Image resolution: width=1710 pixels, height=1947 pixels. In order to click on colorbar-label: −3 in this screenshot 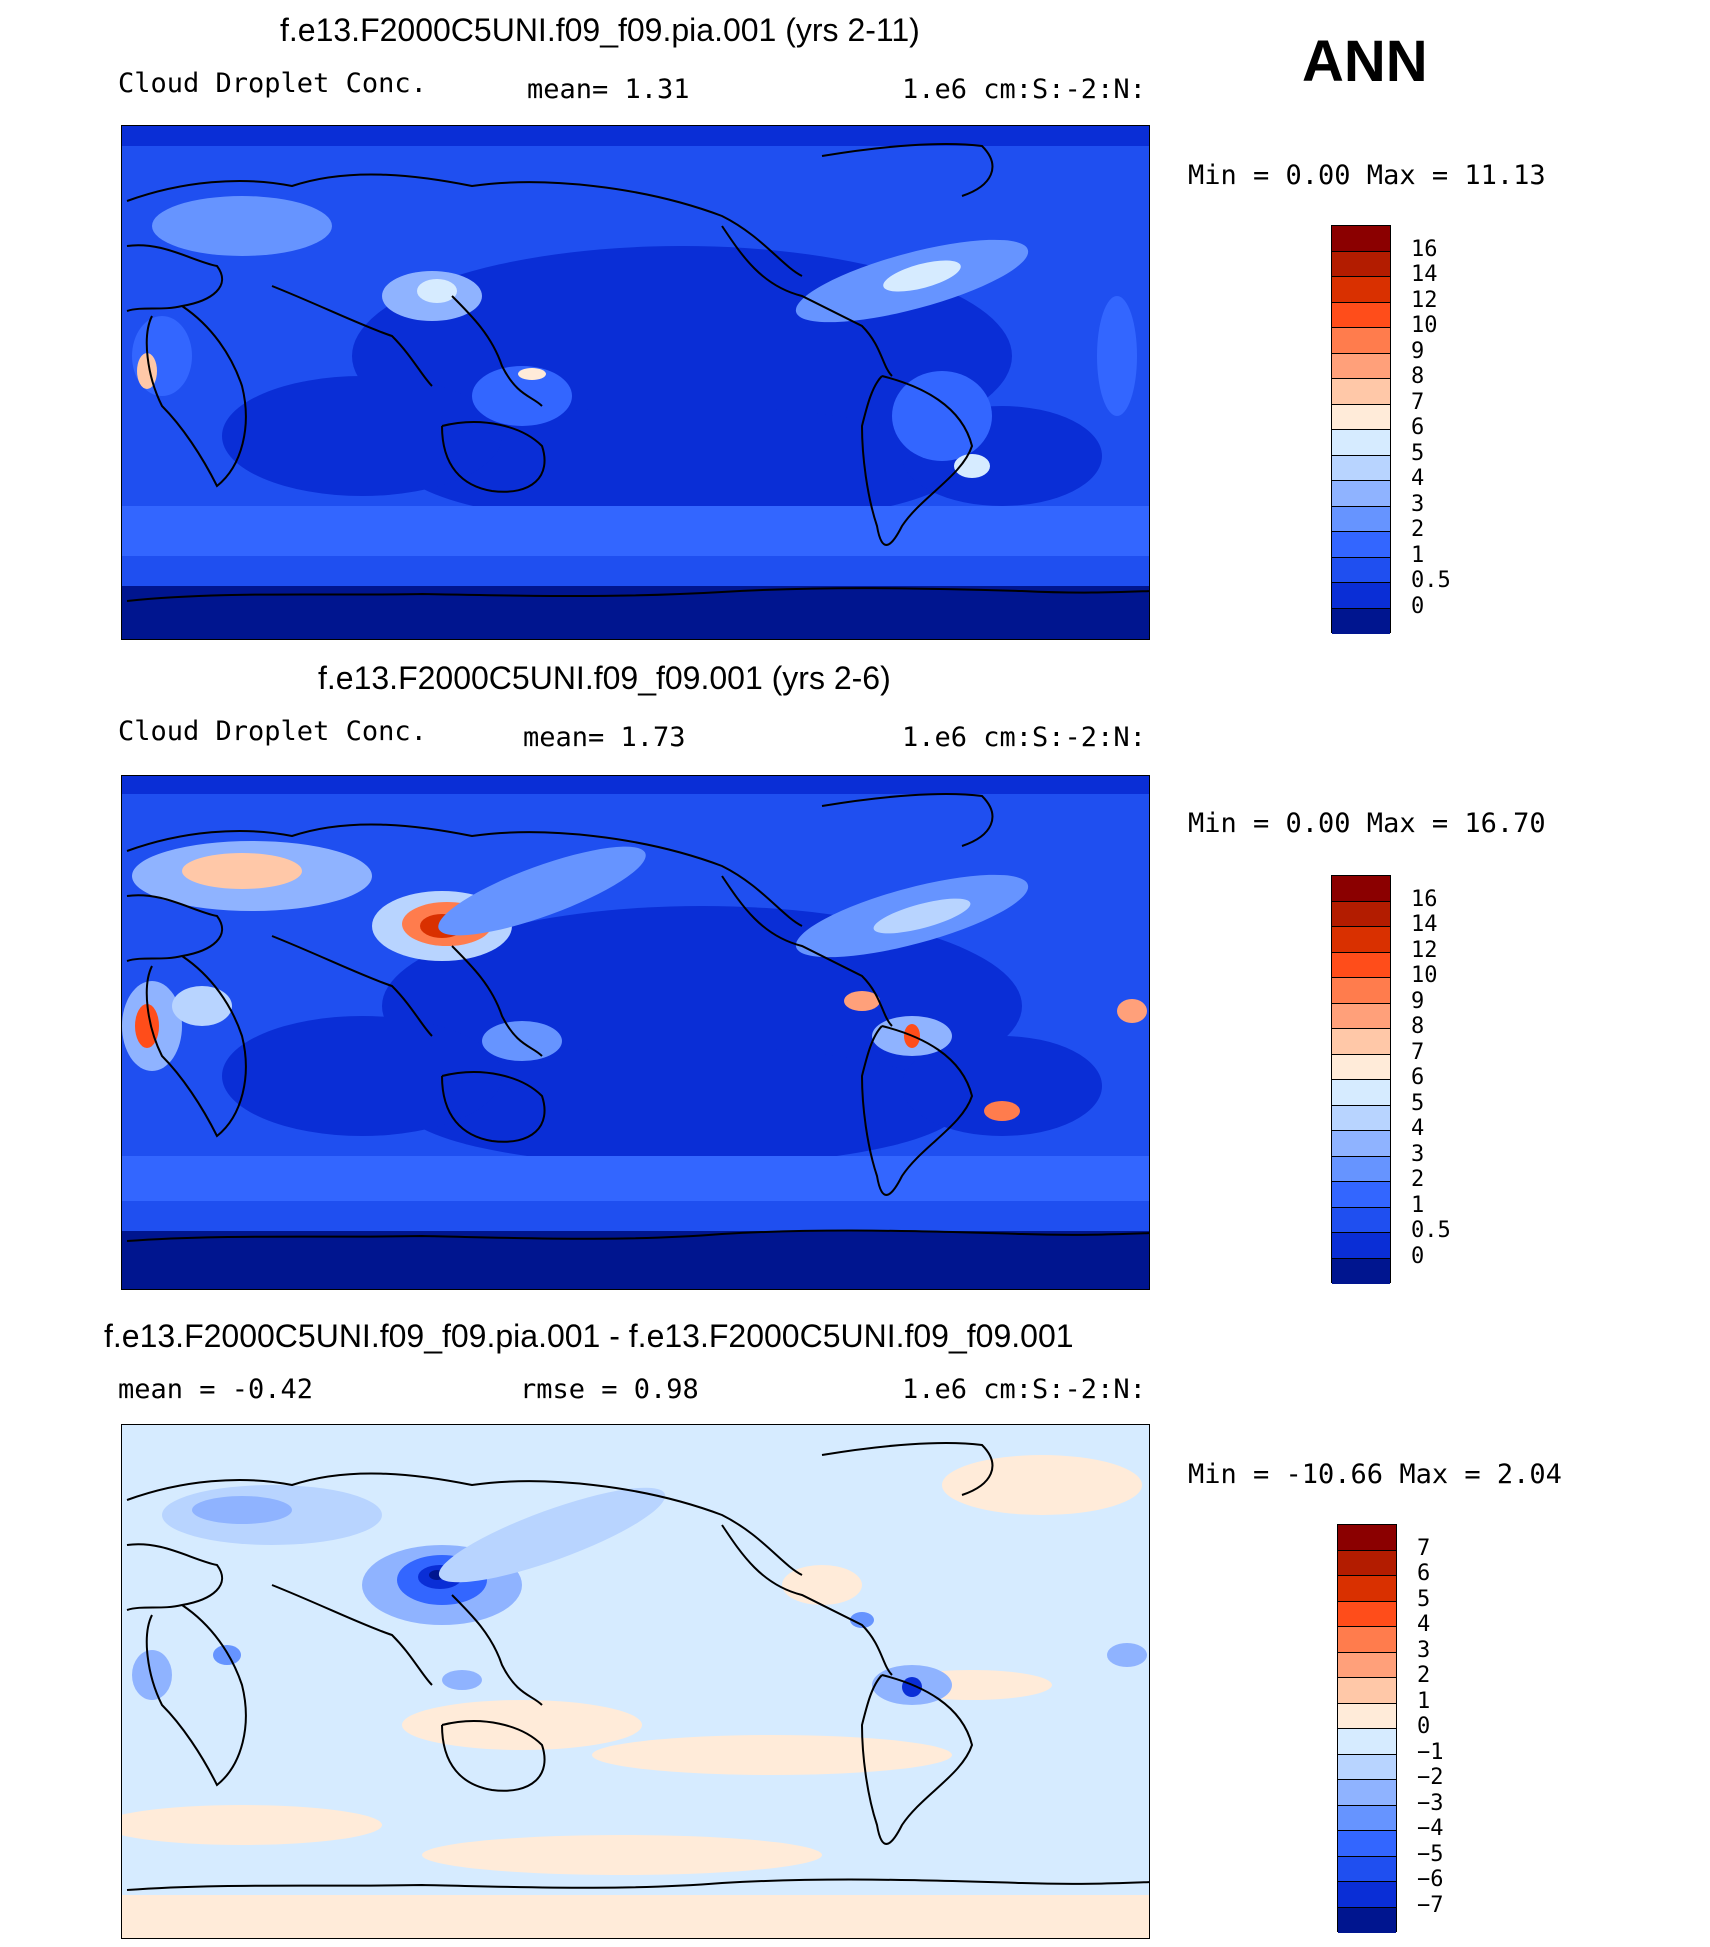, I will do `click(1430, 1803)`.